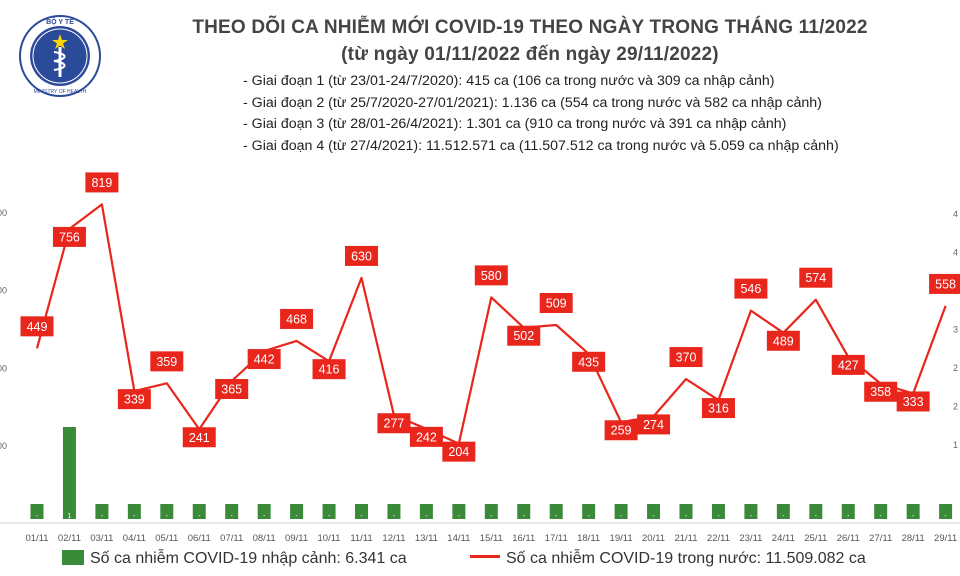 This screenshot has height=576, width=960. Describe the element at coordinates (199, 538) in the screenshot. I see `x-tick-label: 06/11` at that location.